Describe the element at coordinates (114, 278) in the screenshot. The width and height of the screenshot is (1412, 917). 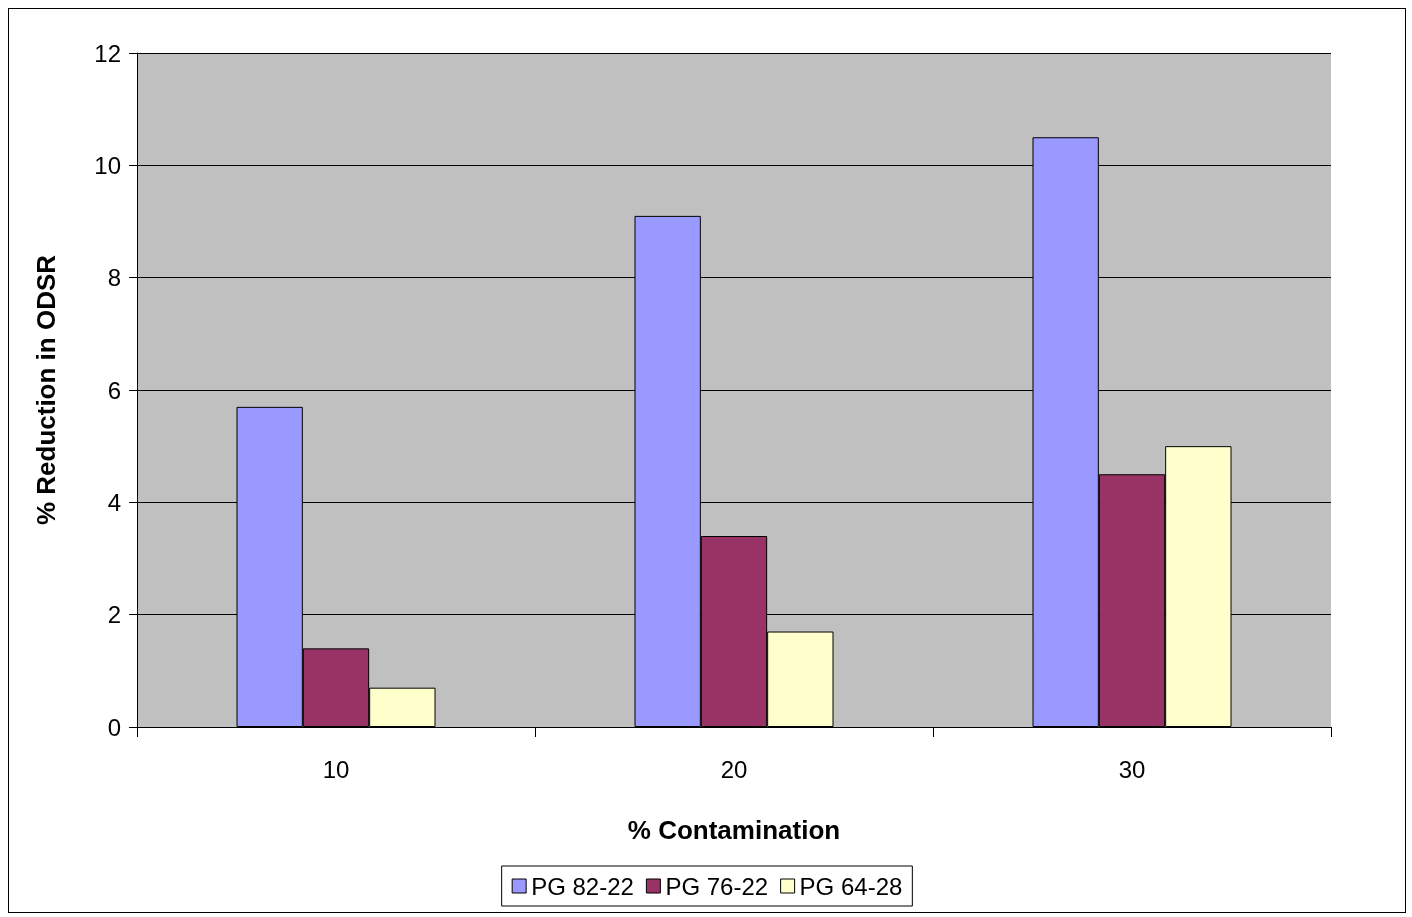
I see `y-tick-label: 8` at that location.